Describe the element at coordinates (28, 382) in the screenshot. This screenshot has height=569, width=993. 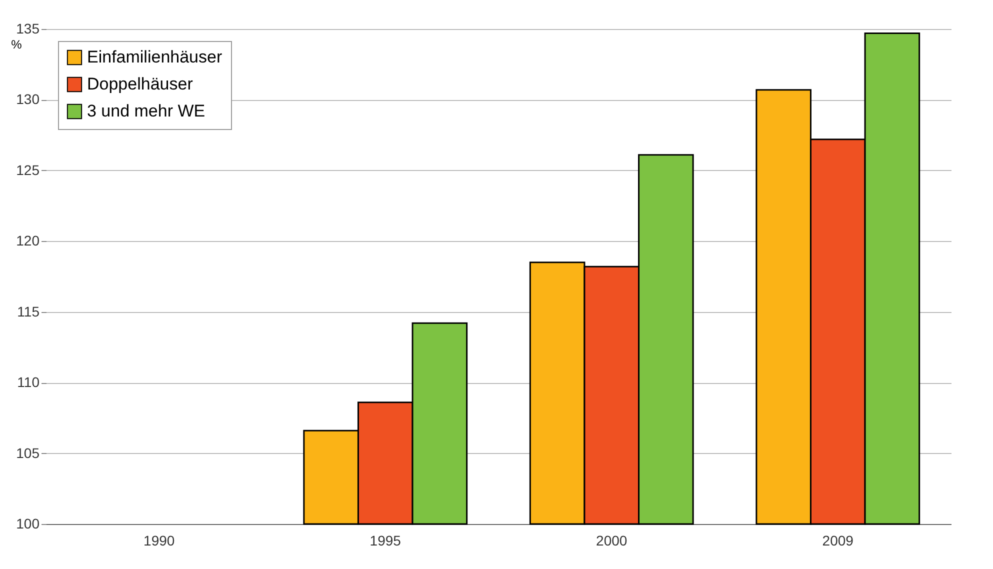
I see `y-tick-label: 110` at that location.